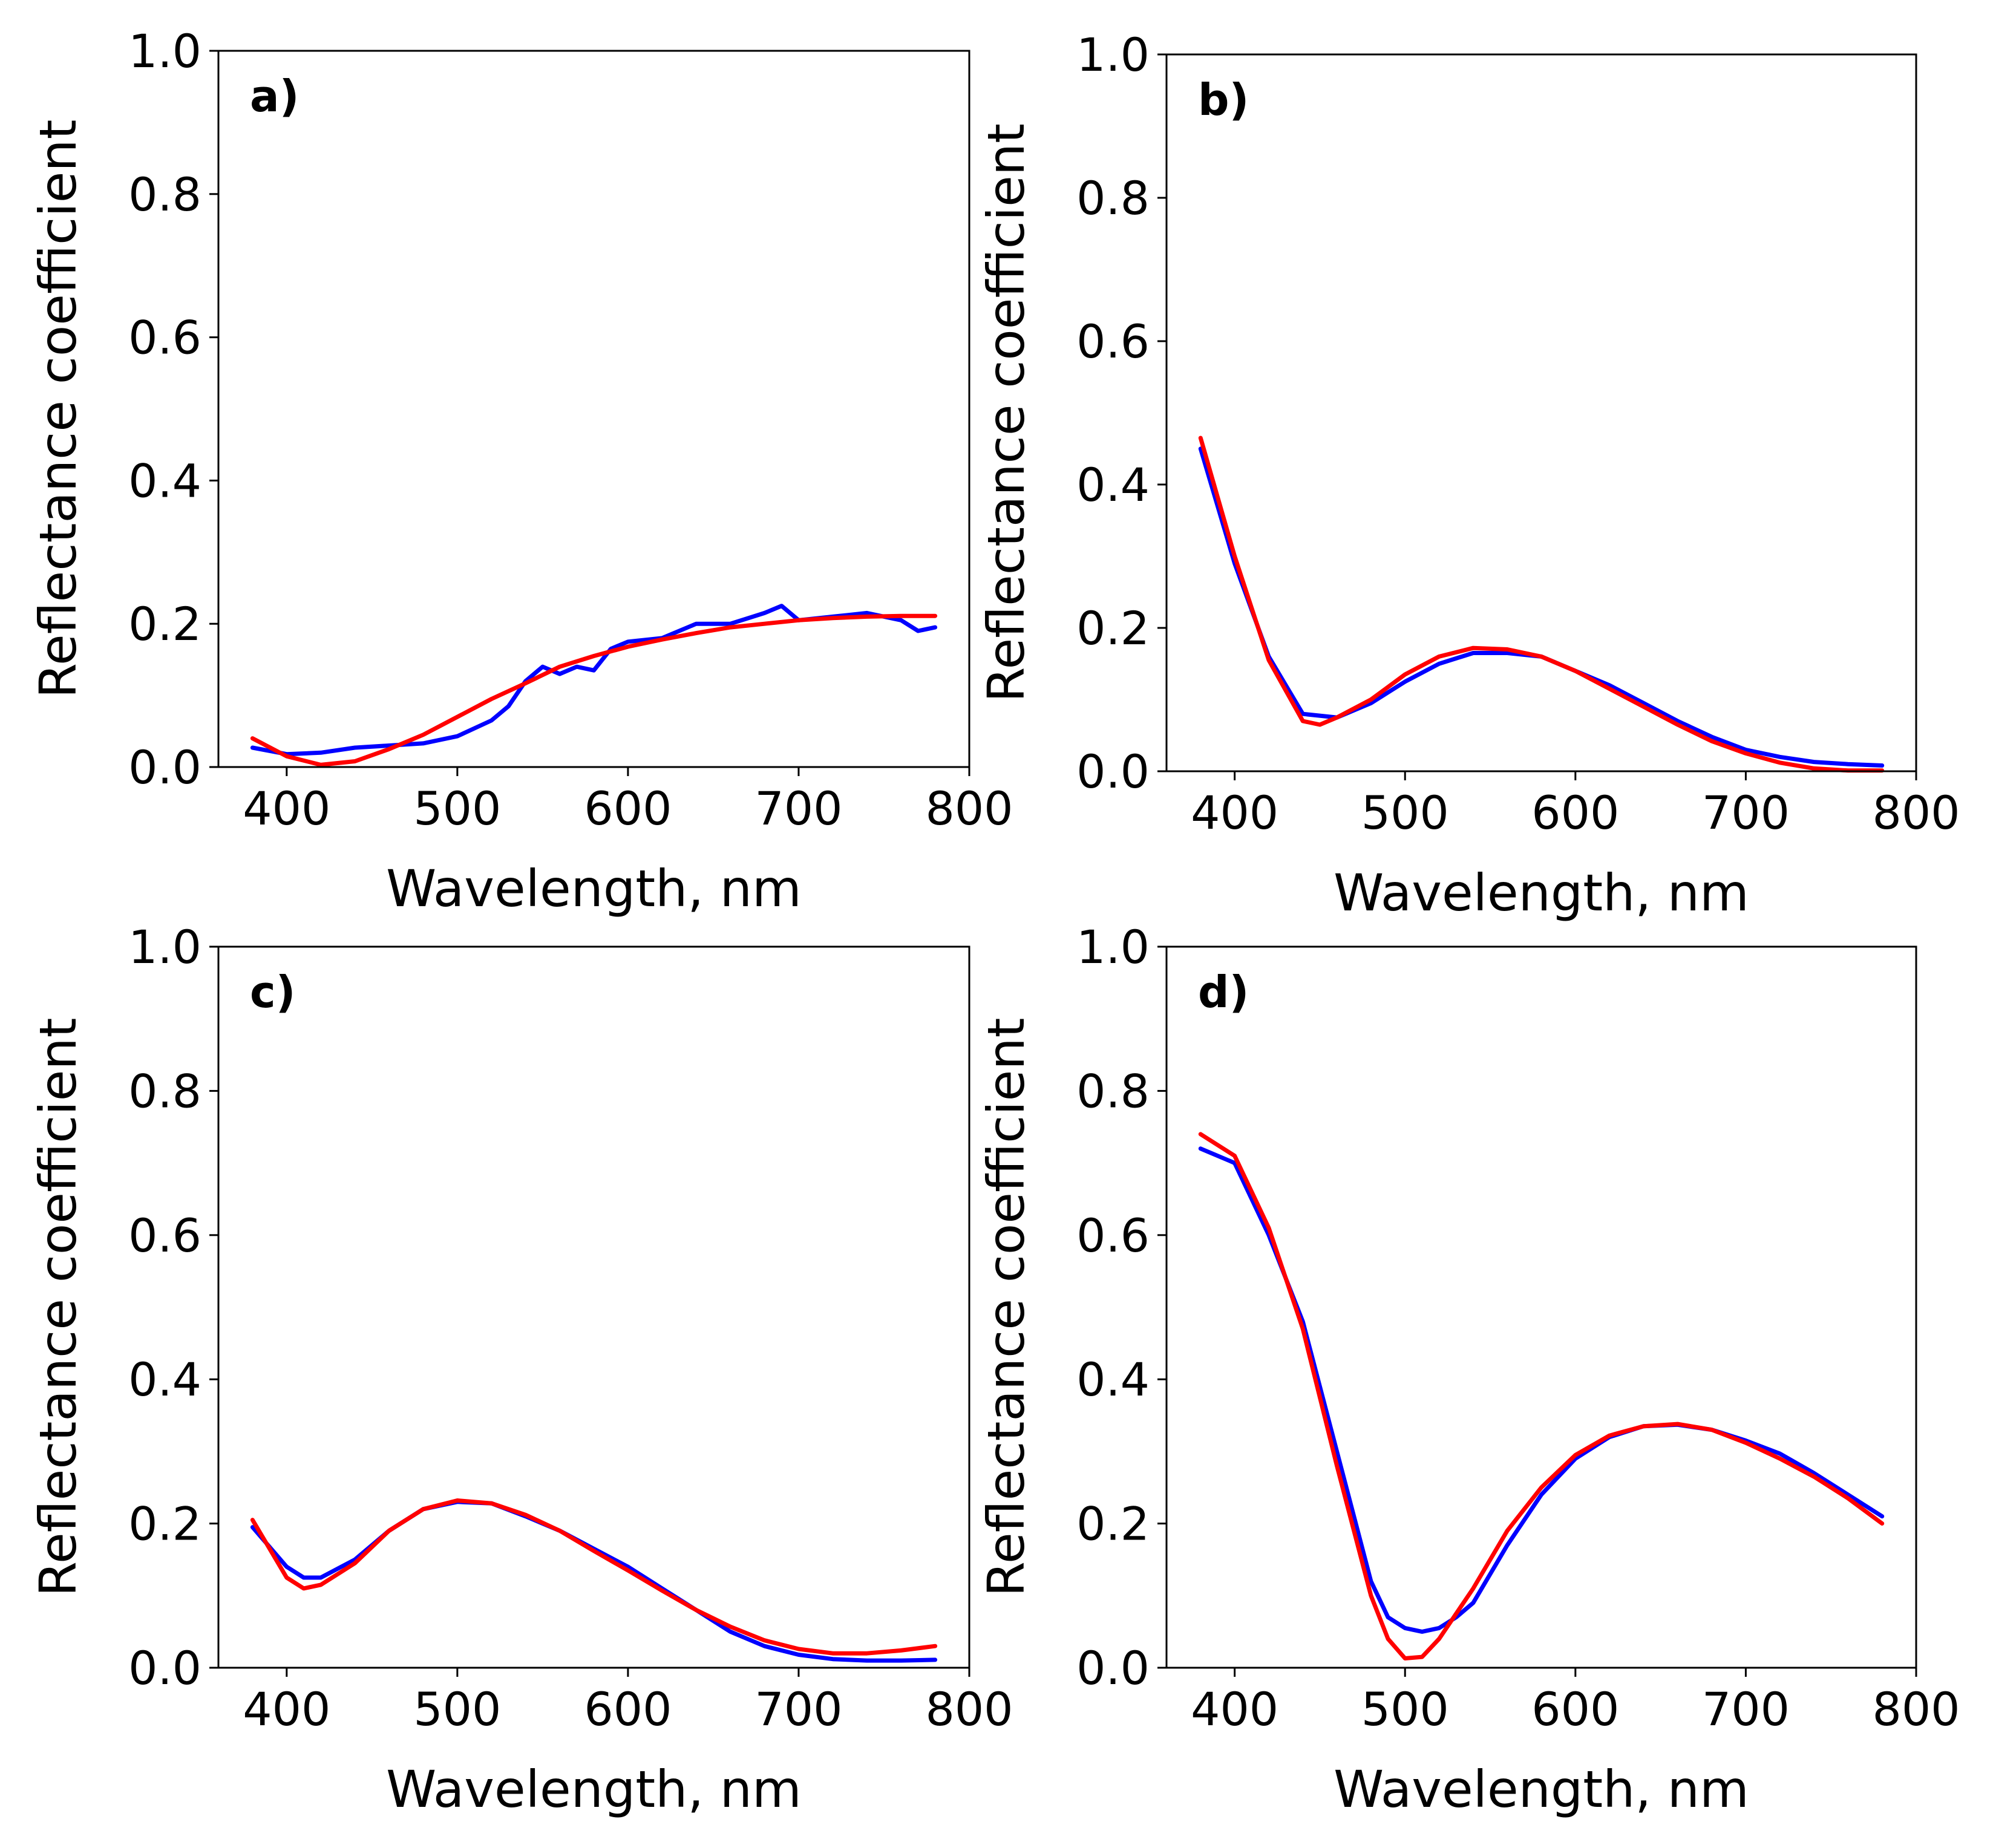 The width and height of the screenshot is (1993, 1848). Describe the element at coordinates (1223, 992) in the screenshot. I see `panel-label: d)` at that location.